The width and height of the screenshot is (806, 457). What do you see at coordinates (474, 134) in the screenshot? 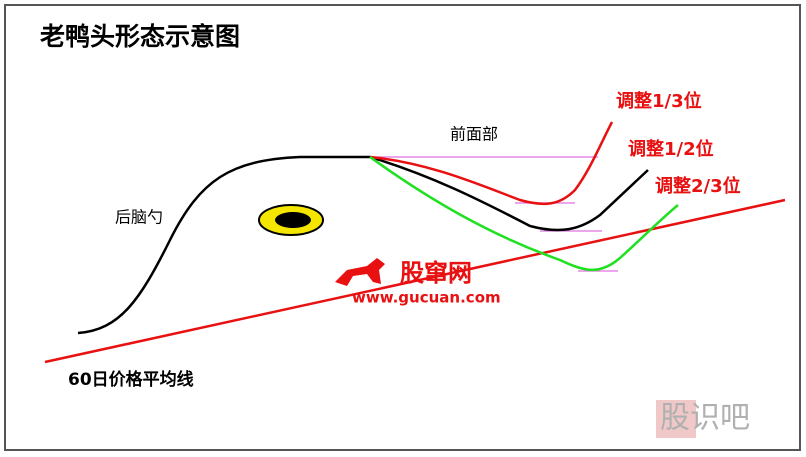
I see `front-label: 前面部` at bounding box center [474, 134].